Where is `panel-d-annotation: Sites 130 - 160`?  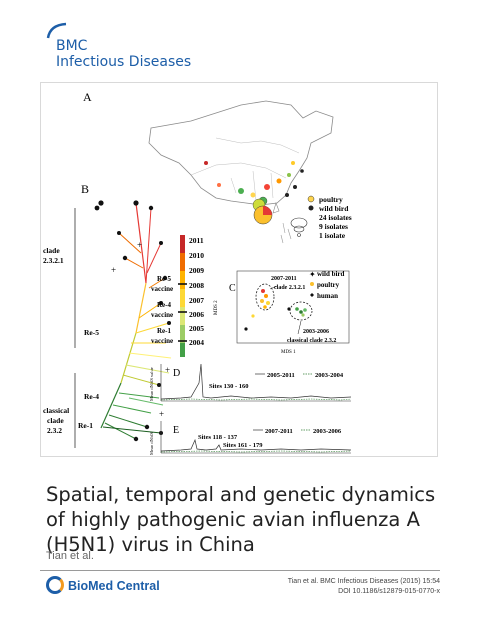 panel-d-annotation: Sites 130 - 160 is located at coordinates (229, 386).